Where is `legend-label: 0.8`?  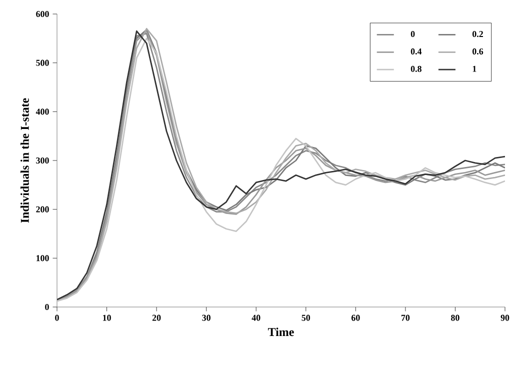
legend-label: 0.8 is located at coordinates (416, 69).